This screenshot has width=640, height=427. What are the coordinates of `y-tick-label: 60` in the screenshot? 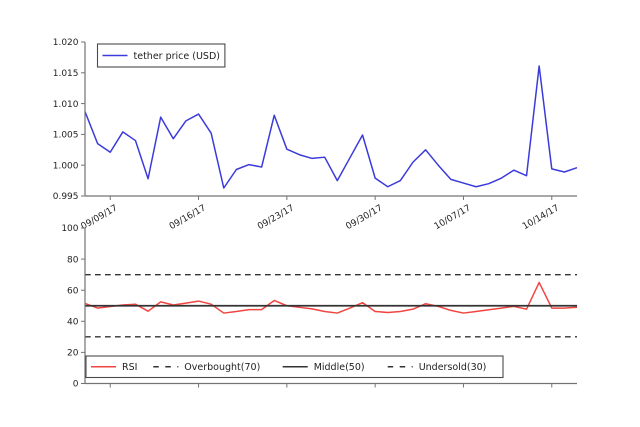 It's located at (73, 291).